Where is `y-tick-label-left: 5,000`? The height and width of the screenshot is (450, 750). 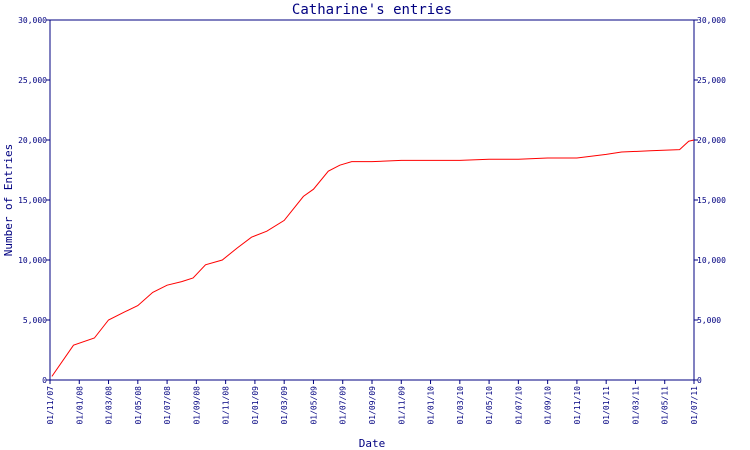 y-tick-label-left: 5,000 is located at coordinates (35, 320).